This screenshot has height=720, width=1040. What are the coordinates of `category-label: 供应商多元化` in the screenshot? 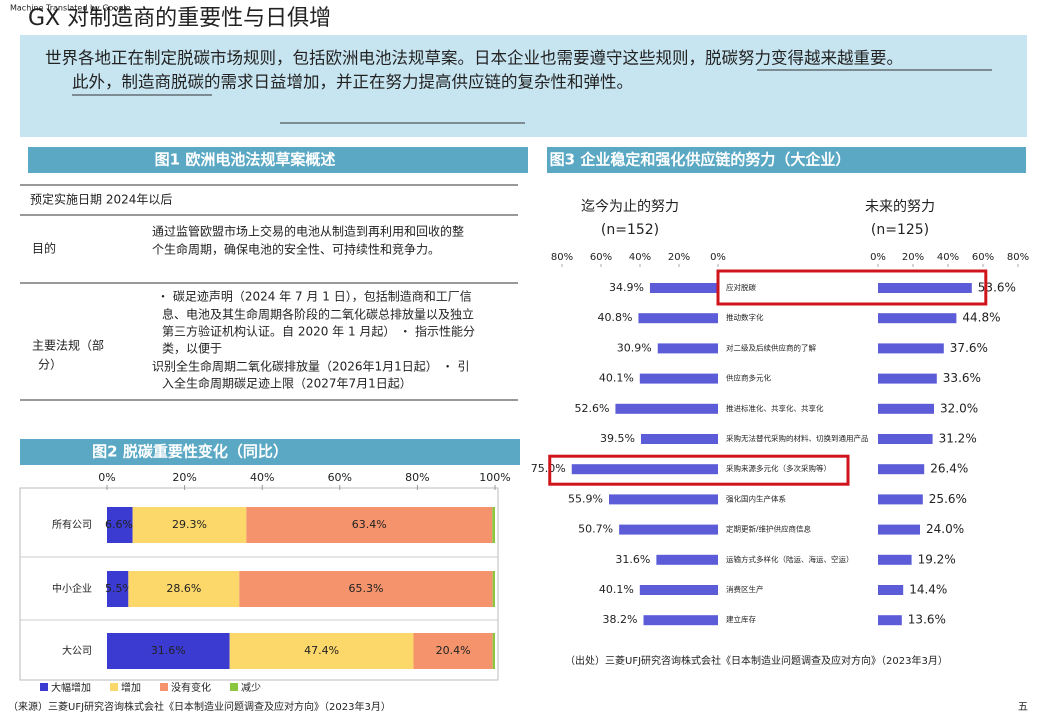 It's located at (748, 378).